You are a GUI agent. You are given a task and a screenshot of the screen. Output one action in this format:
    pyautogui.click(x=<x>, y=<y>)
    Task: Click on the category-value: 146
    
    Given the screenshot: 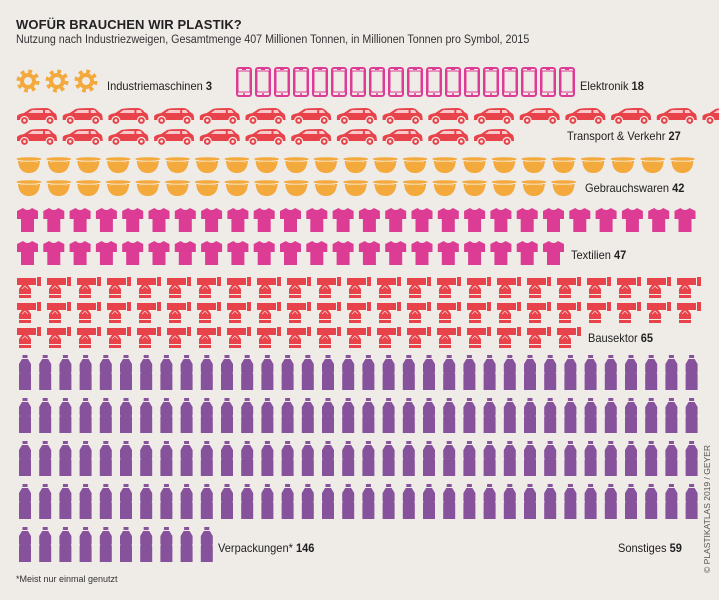 What is the action you would take?
    pyautogui.click(x=305, y=548)
    